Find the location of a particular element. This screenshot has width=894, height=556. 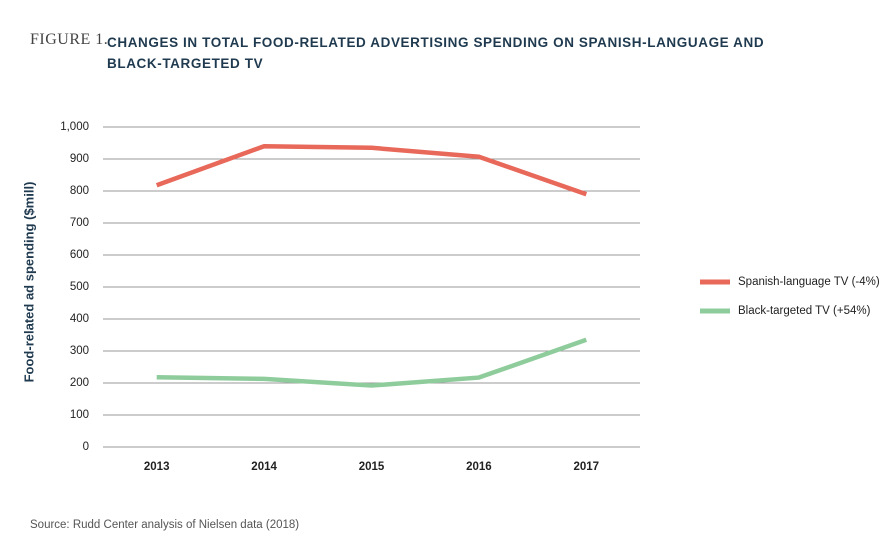

y-tick-label: 400 is located at coordinates (79, 319).